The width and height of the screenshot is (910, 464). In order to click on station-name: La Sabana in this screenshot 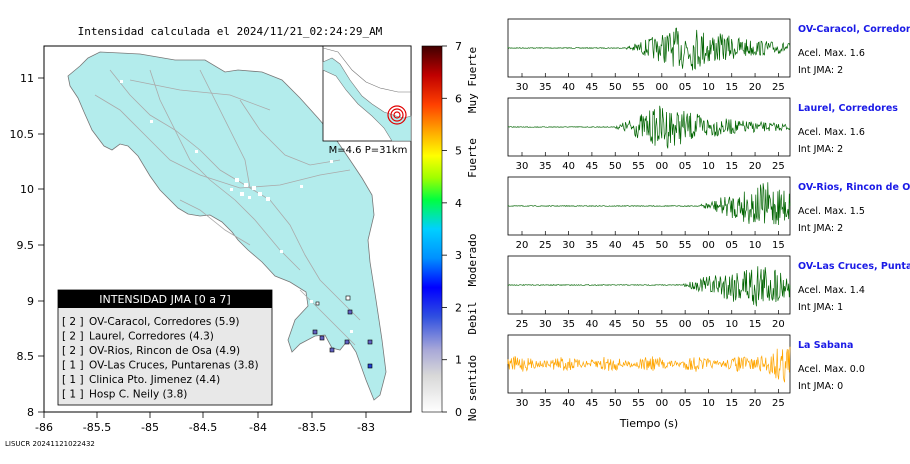, I will do `click(825, 345)`.